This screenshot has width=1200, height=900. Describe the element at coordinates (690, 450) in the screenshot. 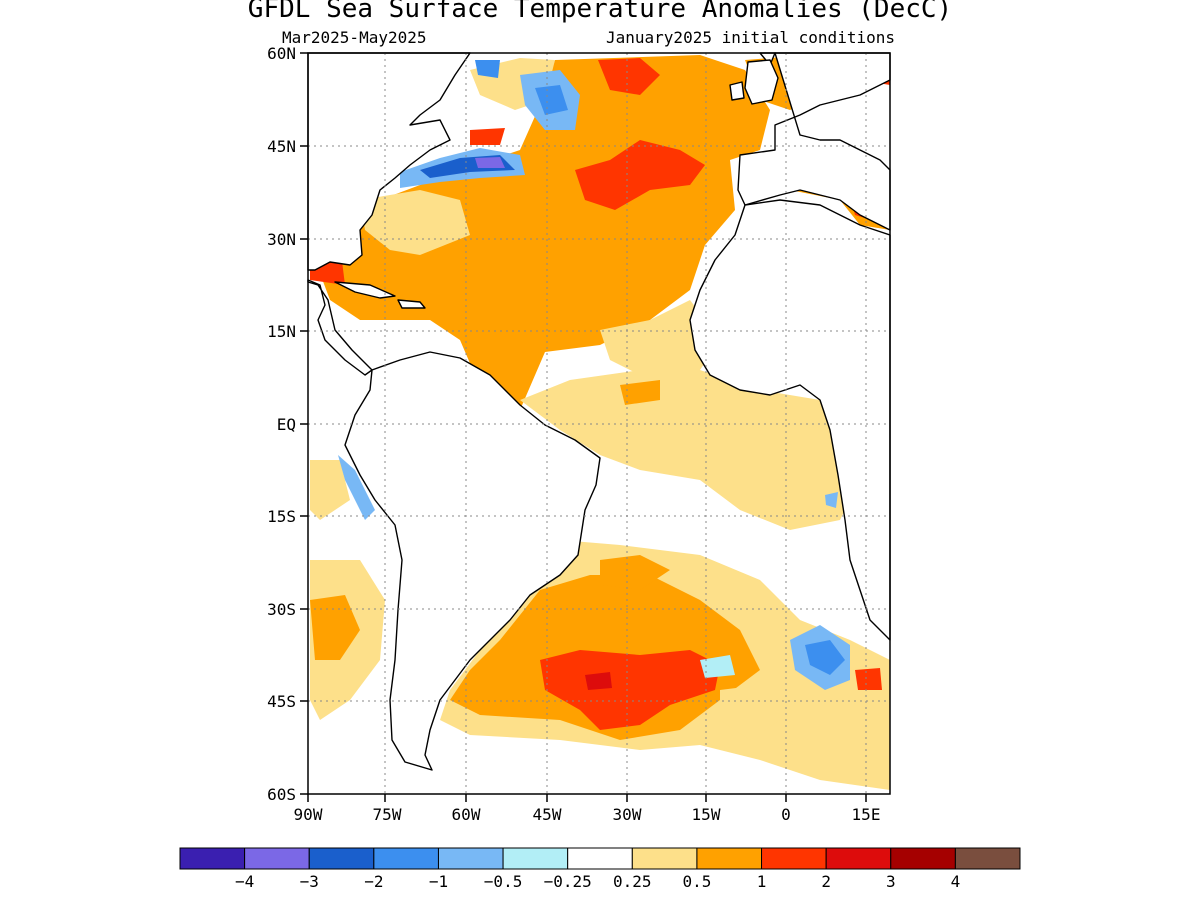

I see `tropical-atlantic-light-region` at that location.